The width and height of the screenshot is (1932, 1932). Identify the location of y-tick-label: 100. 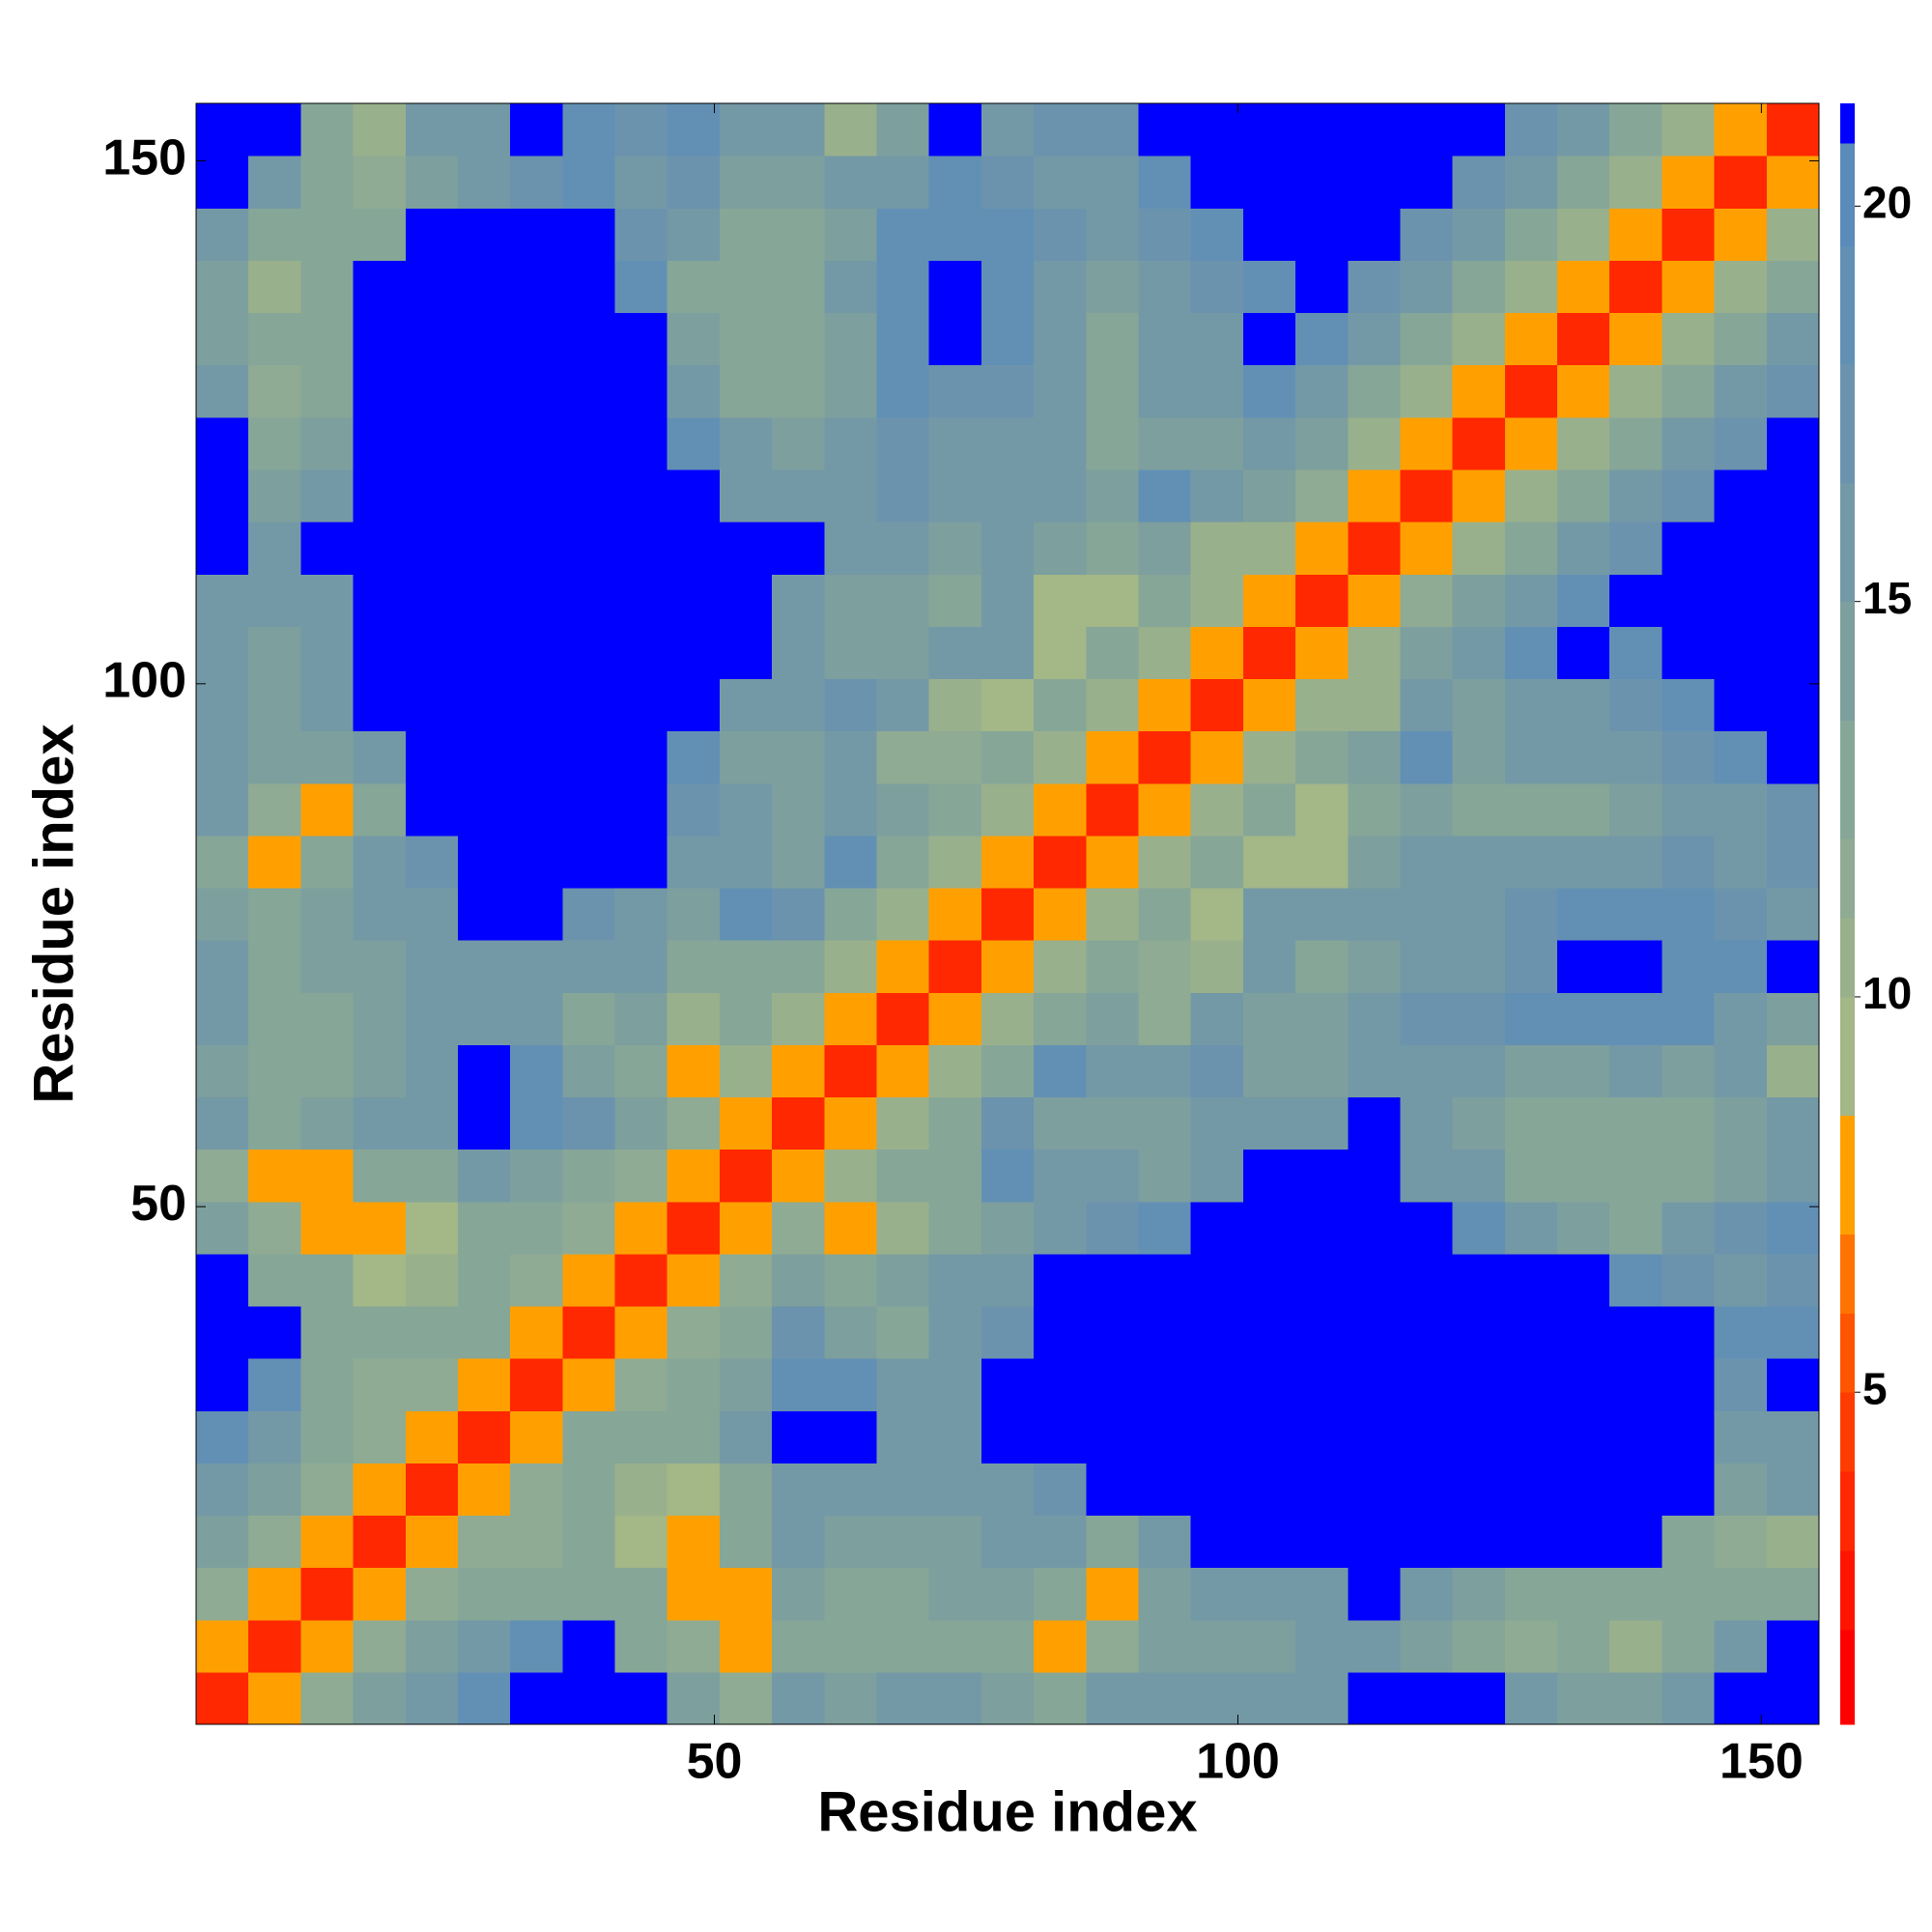
(144, 681).